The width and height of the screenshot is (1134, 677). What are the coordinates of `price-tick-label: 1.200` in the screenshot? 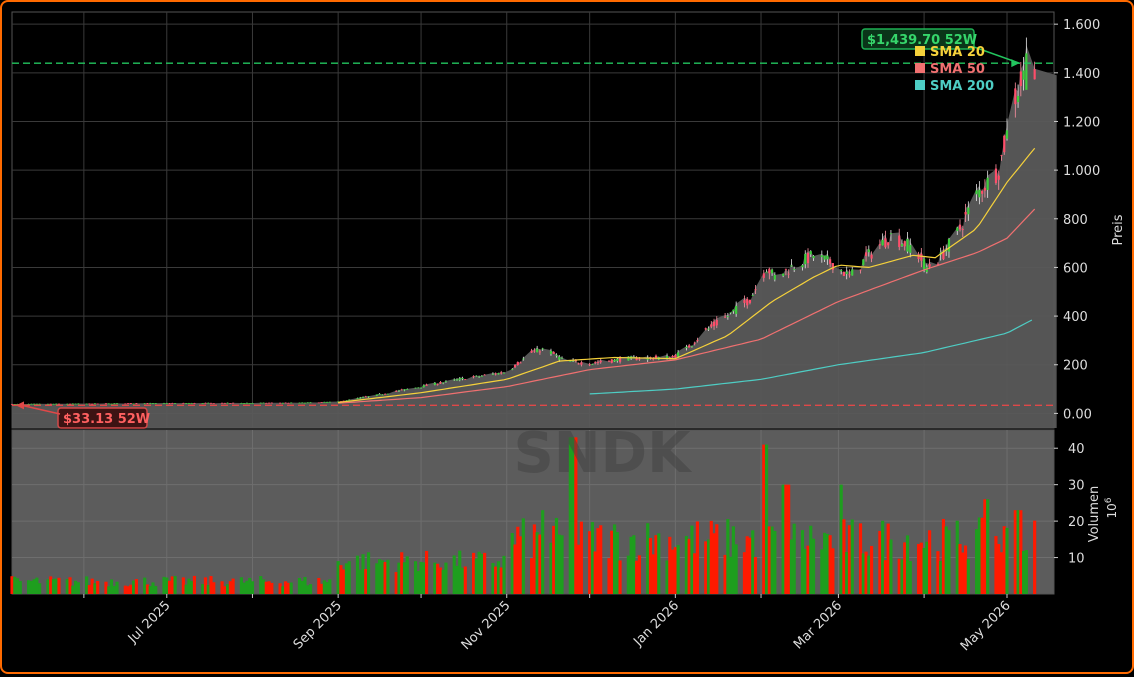 It's located at (1081, 122).